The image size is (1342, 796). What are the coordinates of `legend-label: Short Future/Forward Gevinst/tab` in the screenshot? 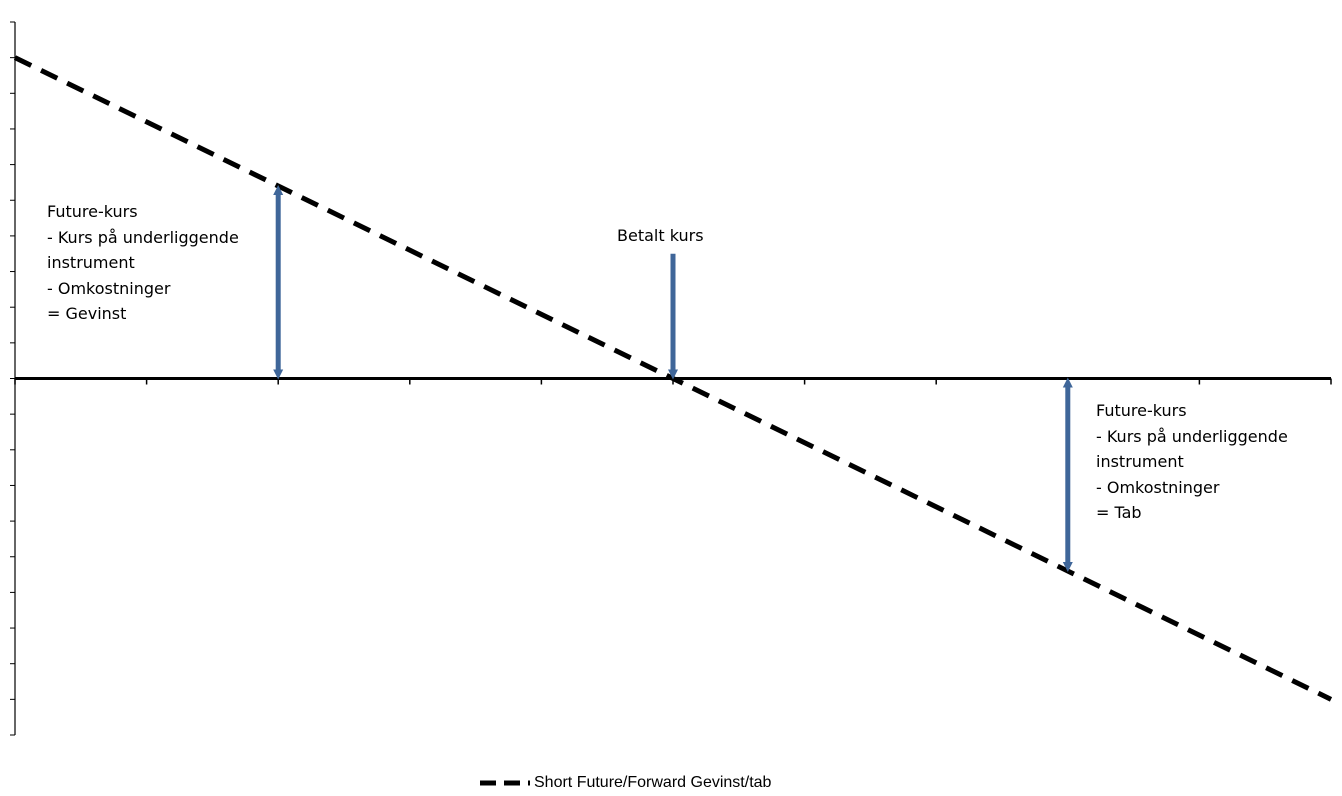 It's located at (653, 782).